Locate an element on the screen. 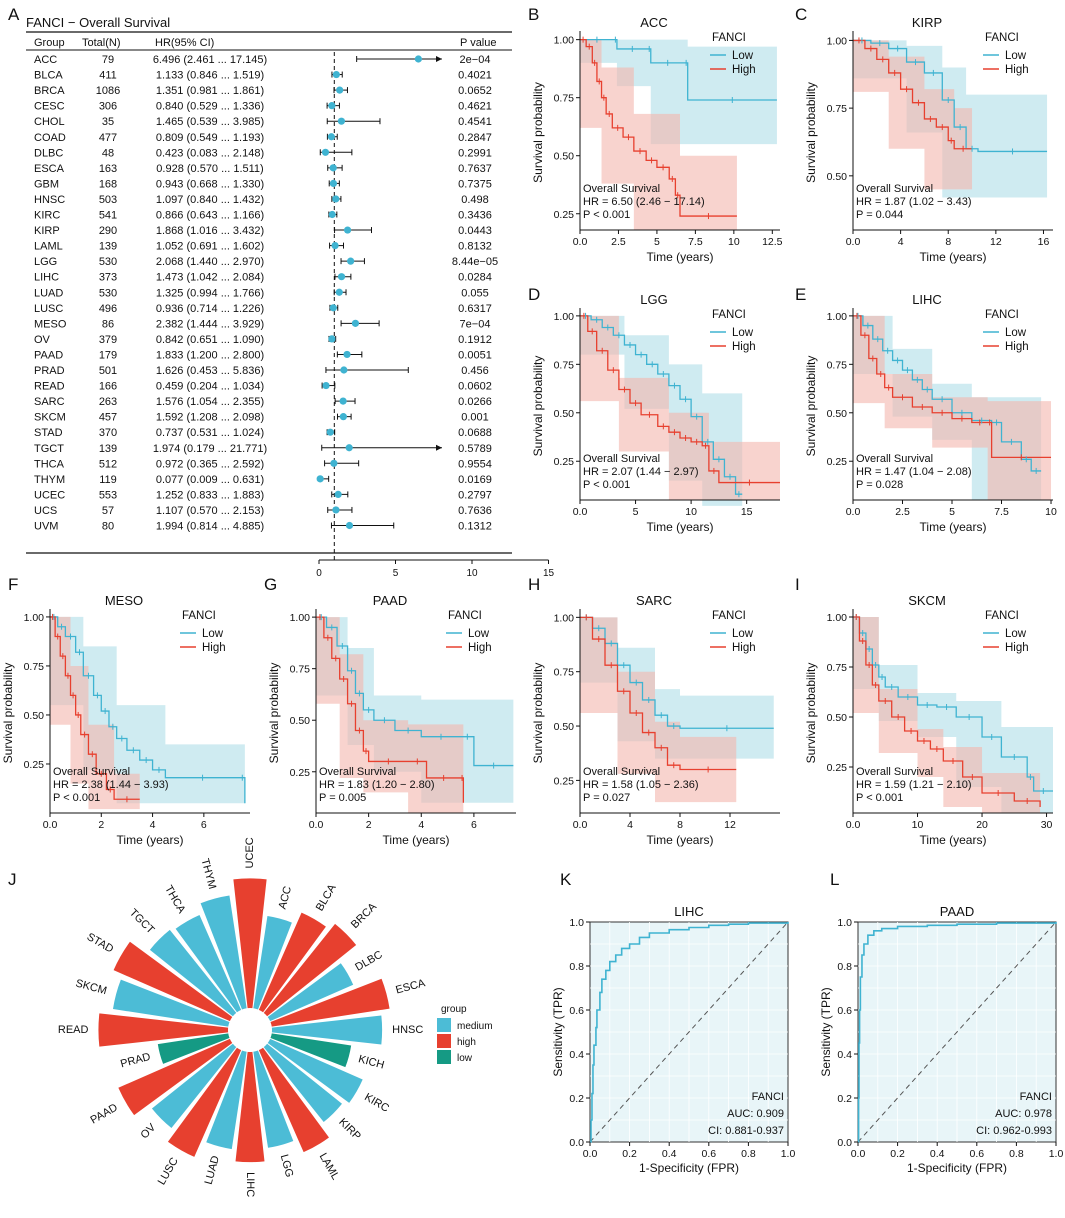 This screenshot has width=1065, height=1218. forest-row-hr: 0.928 (0.570 ... 1.511) is located at coordinates (209, 169).